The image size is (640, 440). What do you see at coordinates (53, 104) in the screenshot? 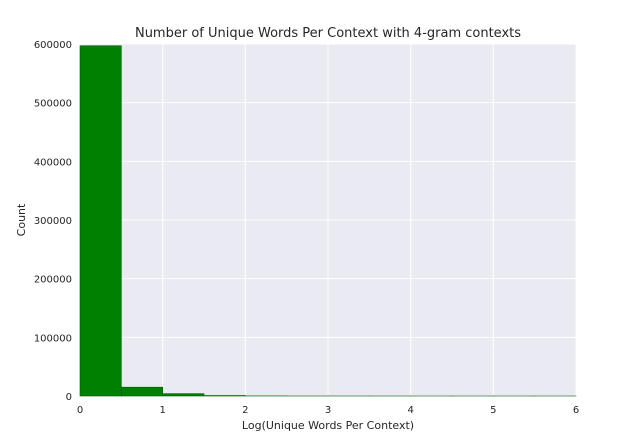
I see `y-tick-label: 500000` at bounding box center [53, 104].